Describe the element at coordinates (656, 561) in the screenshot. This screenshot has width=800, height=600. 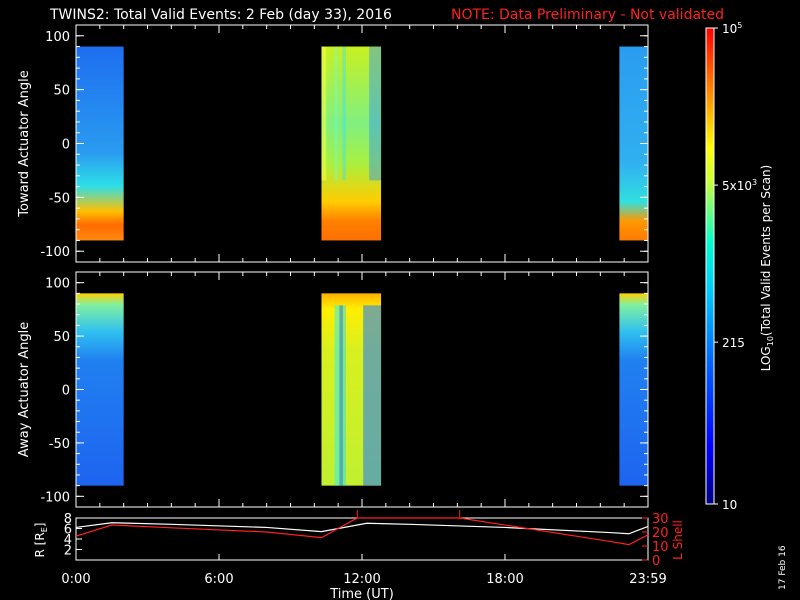
I see `orbit-right-tick-label: 0` at that location.